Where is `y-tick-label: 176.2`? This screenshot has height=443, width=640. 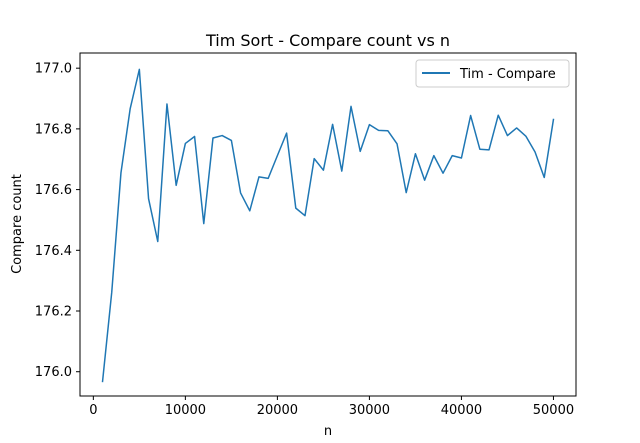 y-tick-label: 176.2 is located at coordinates (53, 312).